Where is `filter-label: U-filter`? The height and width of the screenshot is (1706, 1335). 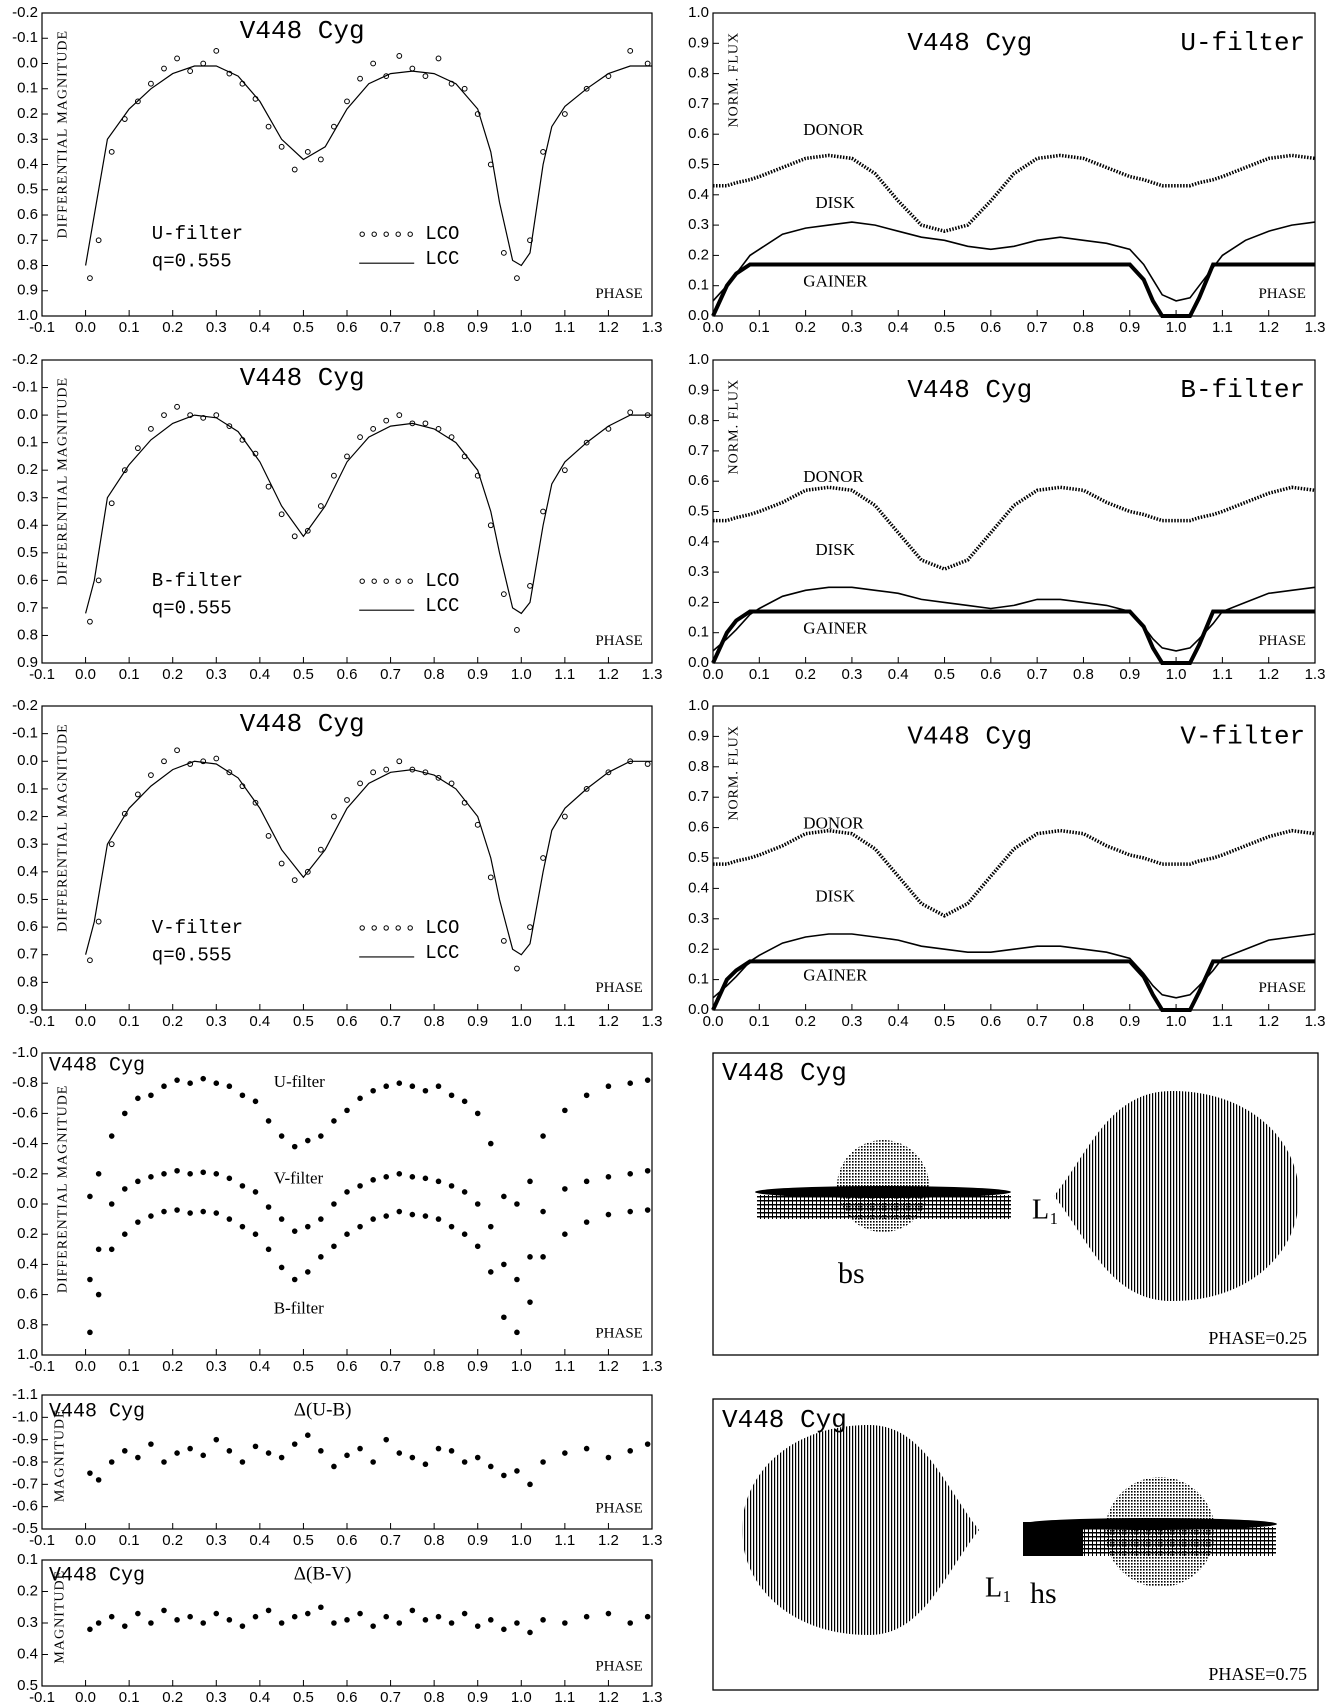
filter-label: U-filter is located at coordinates (197, 234).